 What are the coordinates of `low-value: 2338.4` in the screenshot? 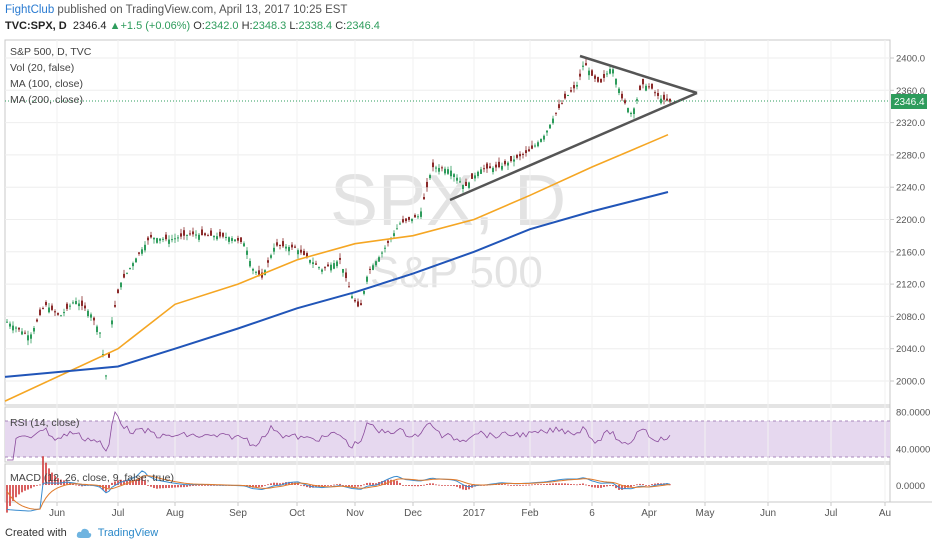 It's located at (315, 26).